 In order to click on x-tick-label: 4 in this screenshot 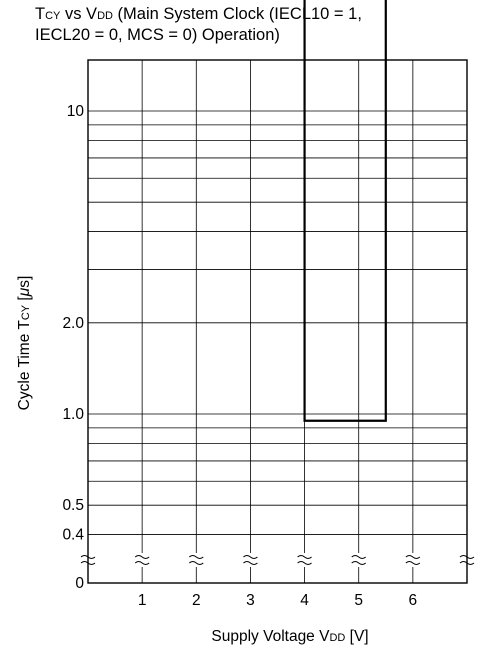, I will do `click(304, 600)`.